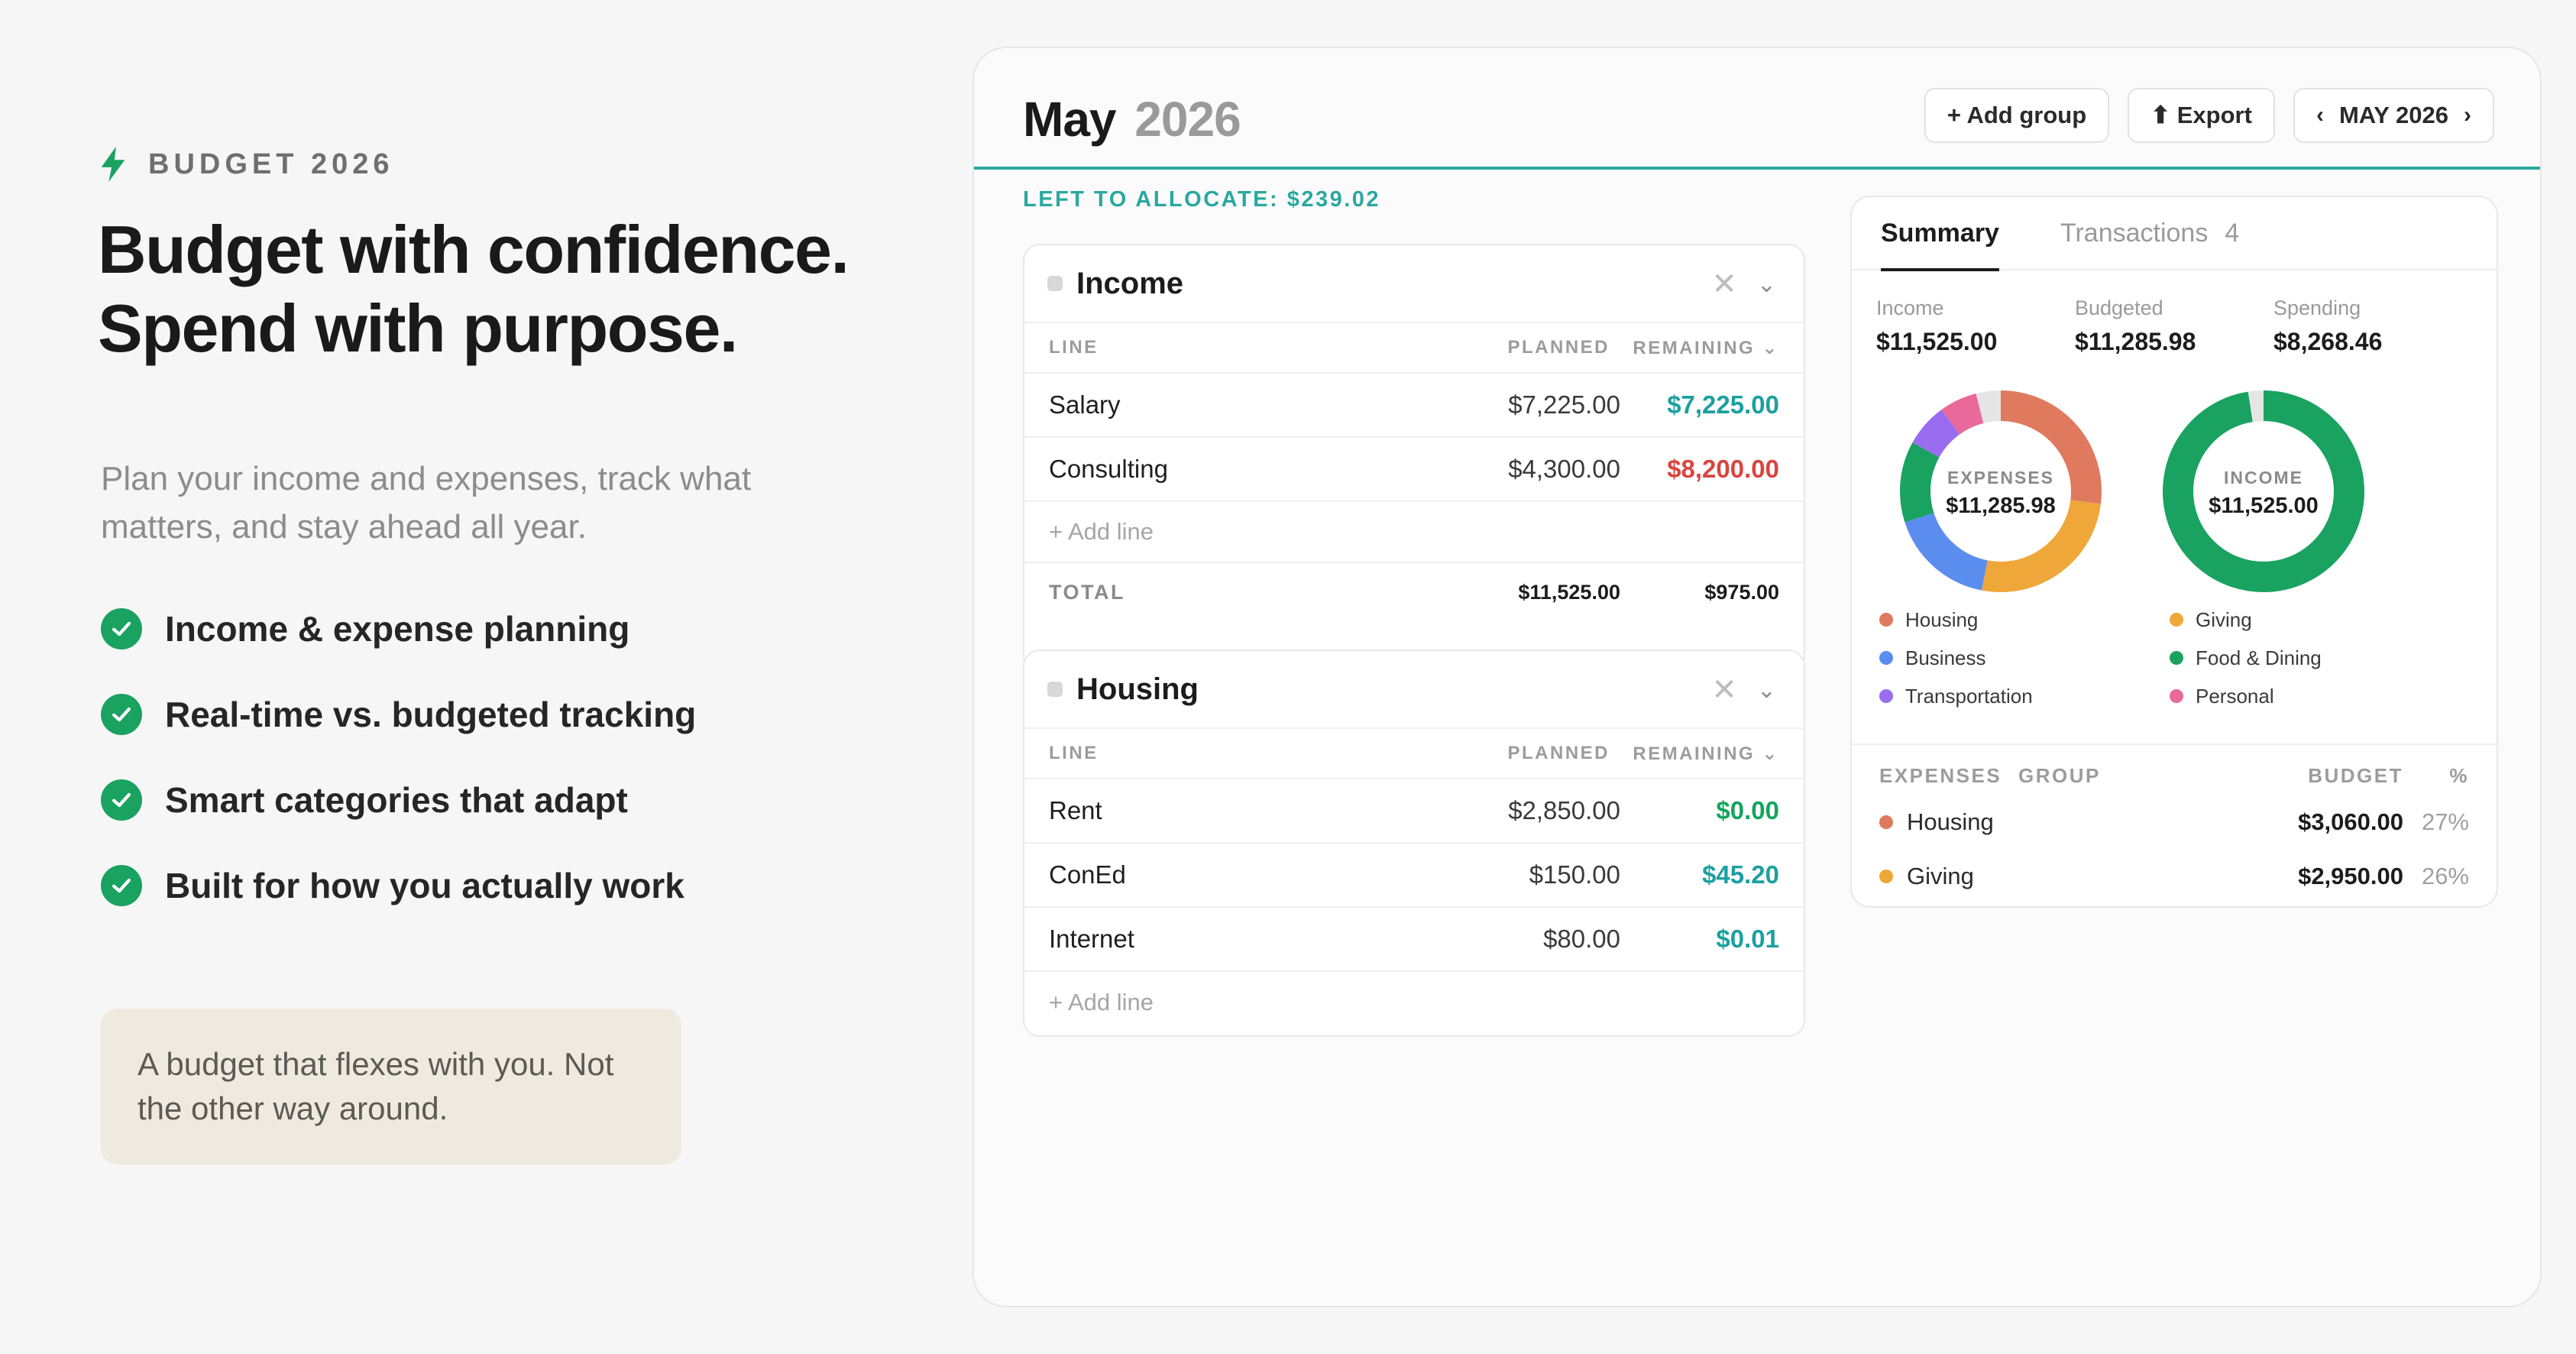 The image size is (2576, 1354). Describe the element at coordinates (1723, 404) in the screenshot. I see `line-remaining: $7,225.00` at that location.